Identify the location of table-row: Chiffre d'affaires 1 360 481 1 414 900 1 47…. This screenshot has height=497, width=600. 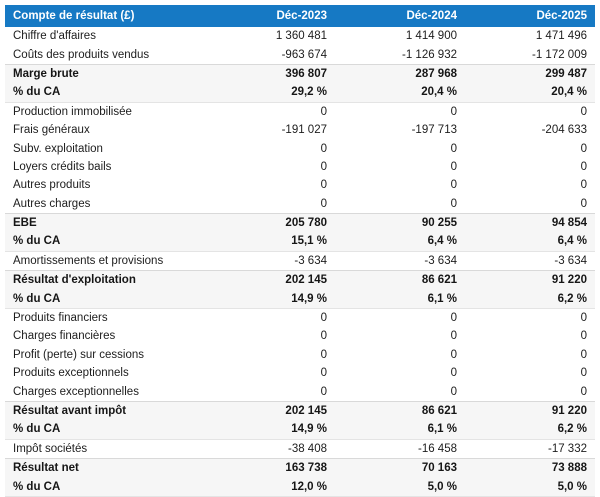
(300, 36).